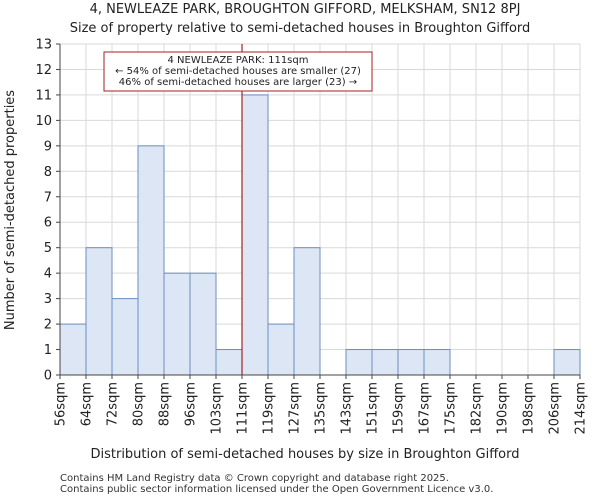  Describe the element at coordinates (43, 45) in the screenshot. I see `y-tick-label-13: 13` at that location.